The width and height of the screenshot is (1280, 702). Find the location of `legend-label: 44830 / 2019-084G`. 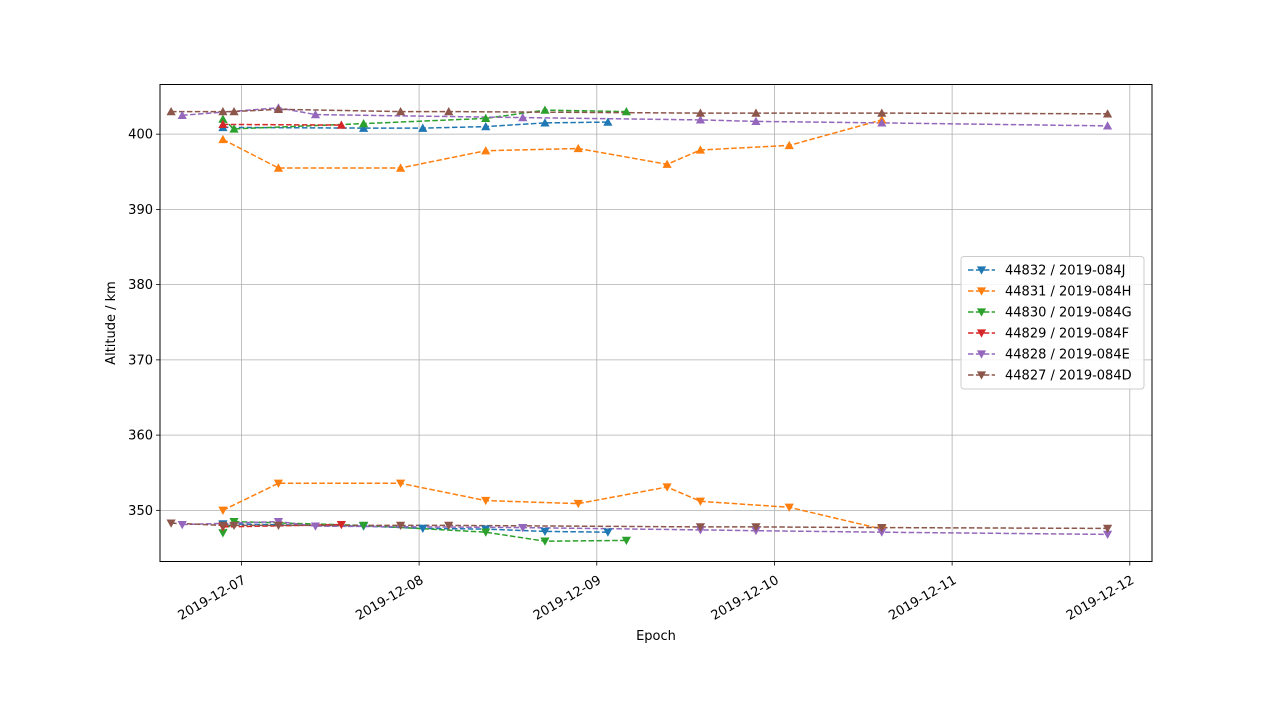

legend-label: 44830 / 2019-084G is located at coordinates (1068, 313).